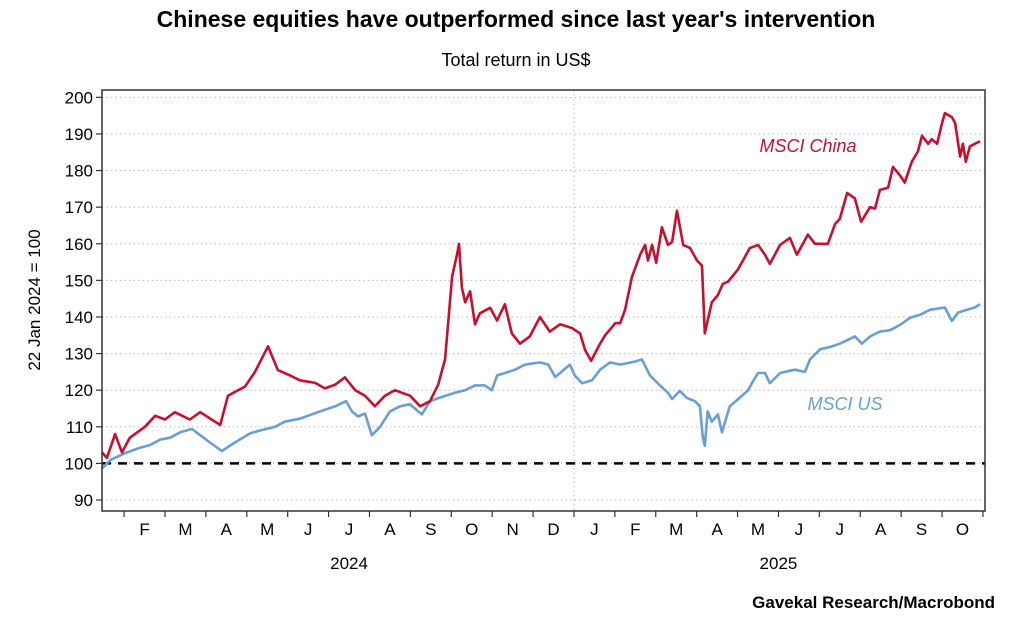  Describe the element at coordinates (79, 97) in the screenshot. I see `y-tick-label: 200` at that location.